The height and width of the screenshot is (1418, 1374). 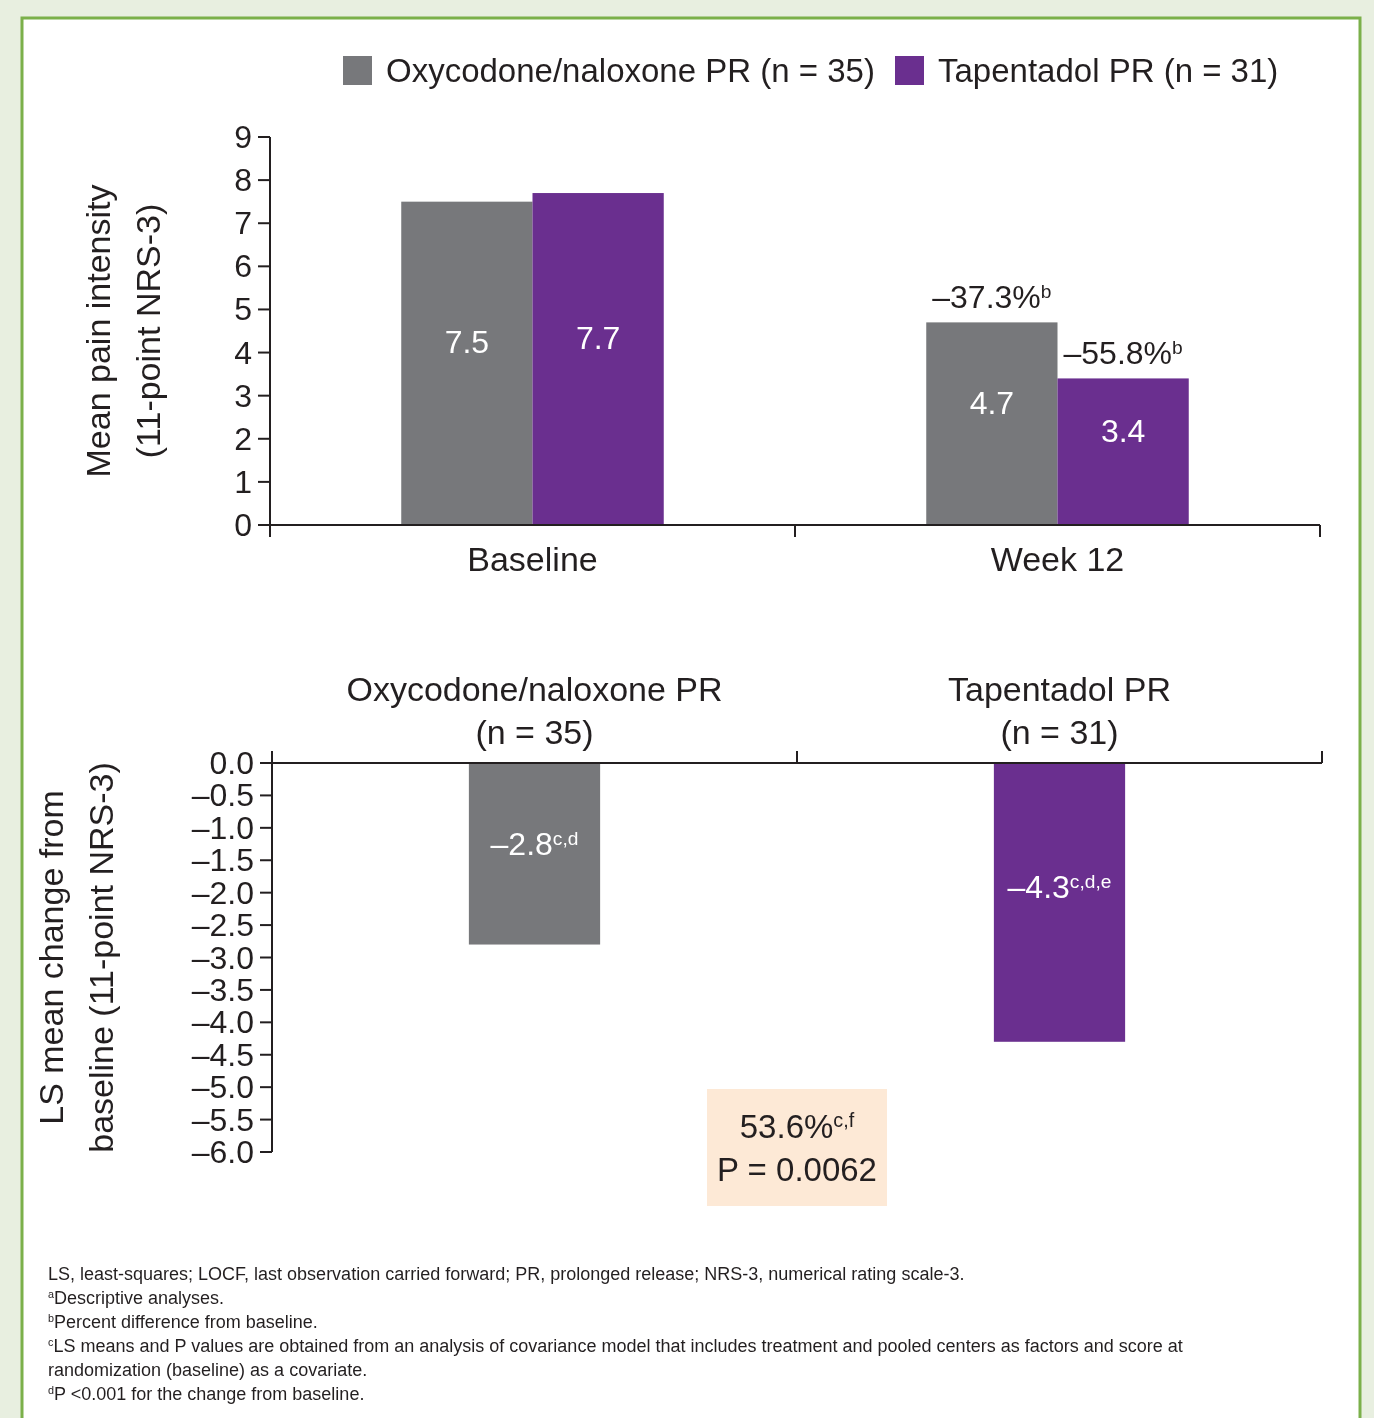 What do you see at coordinates (1108, 70) in the screenshot?
I see `legend-label: Tapentadol PR (n = 31)` at bounding box center [1108, 70].